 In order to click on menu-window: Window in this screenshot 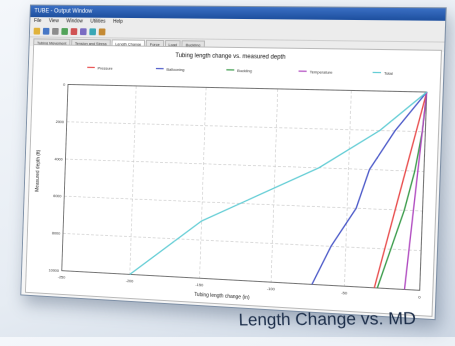, I will do `click(74, 21)`.